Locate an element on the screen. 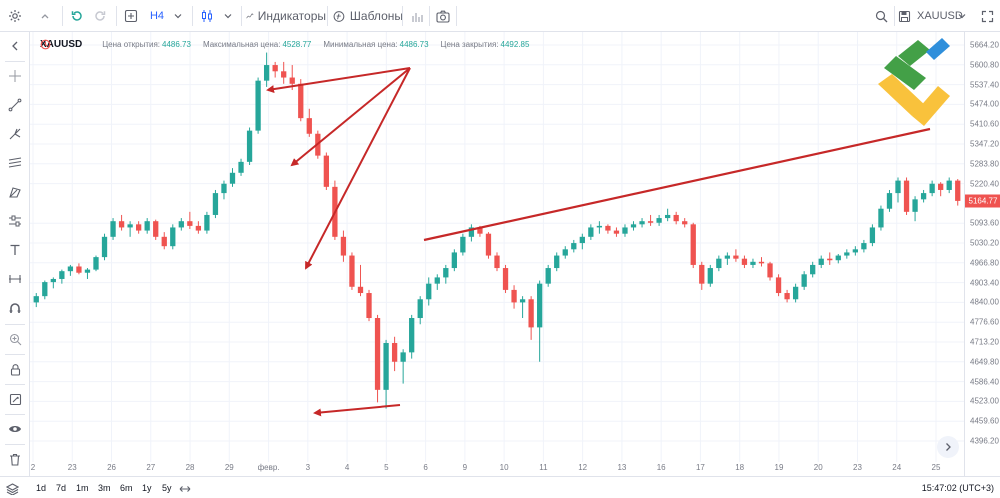  range-button-3m: 3m is located at coordinates (104, 488).